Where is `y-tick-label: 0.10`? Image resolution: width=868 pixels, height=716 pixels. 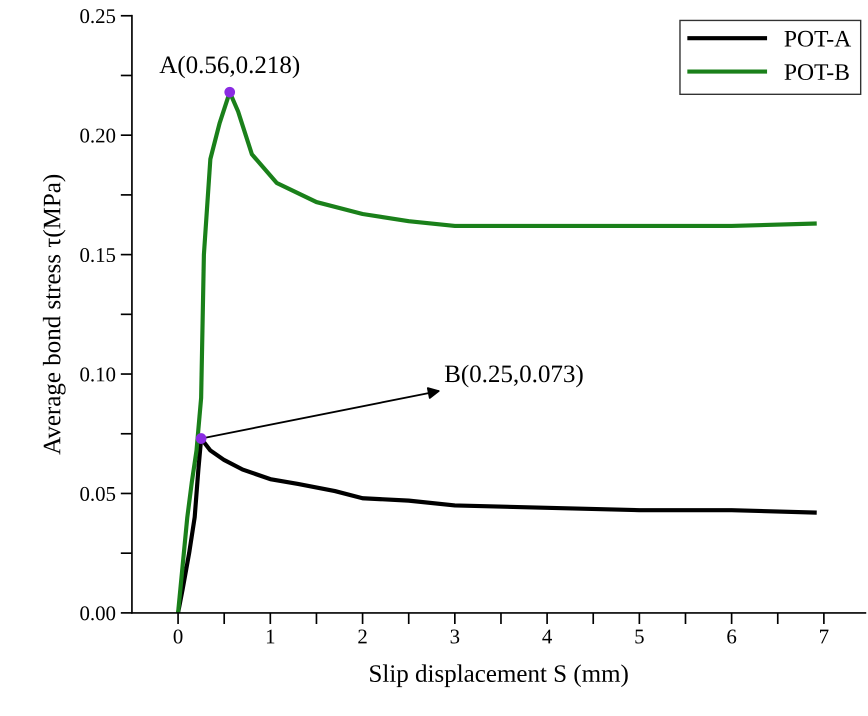
y-tick-label: 0.10 is located at coordinates (98, 374).